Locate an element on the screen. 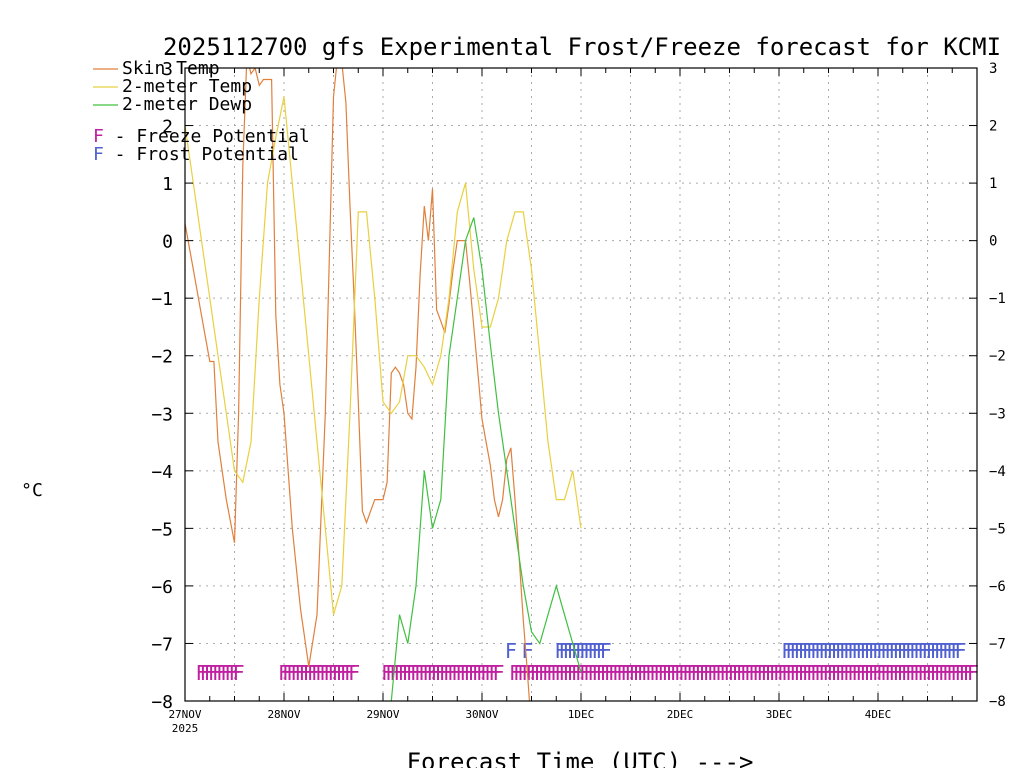 The height and width of the screenshot is (768, 1024). x-tick-label: 30NOV is located at coordinates (481, 714).